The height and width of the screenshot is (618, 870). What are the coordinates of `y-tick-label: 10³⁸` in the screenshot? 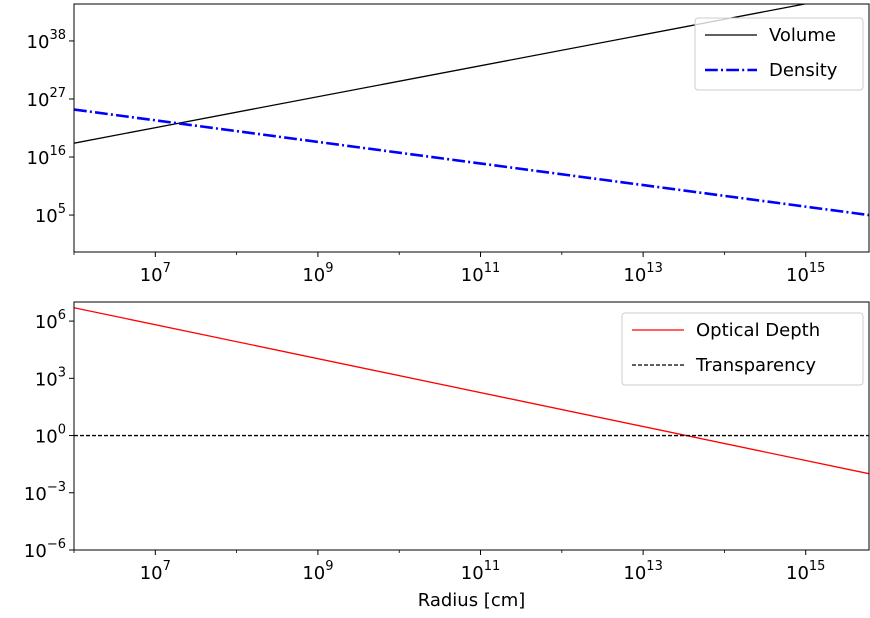 It's located at (46, 40).